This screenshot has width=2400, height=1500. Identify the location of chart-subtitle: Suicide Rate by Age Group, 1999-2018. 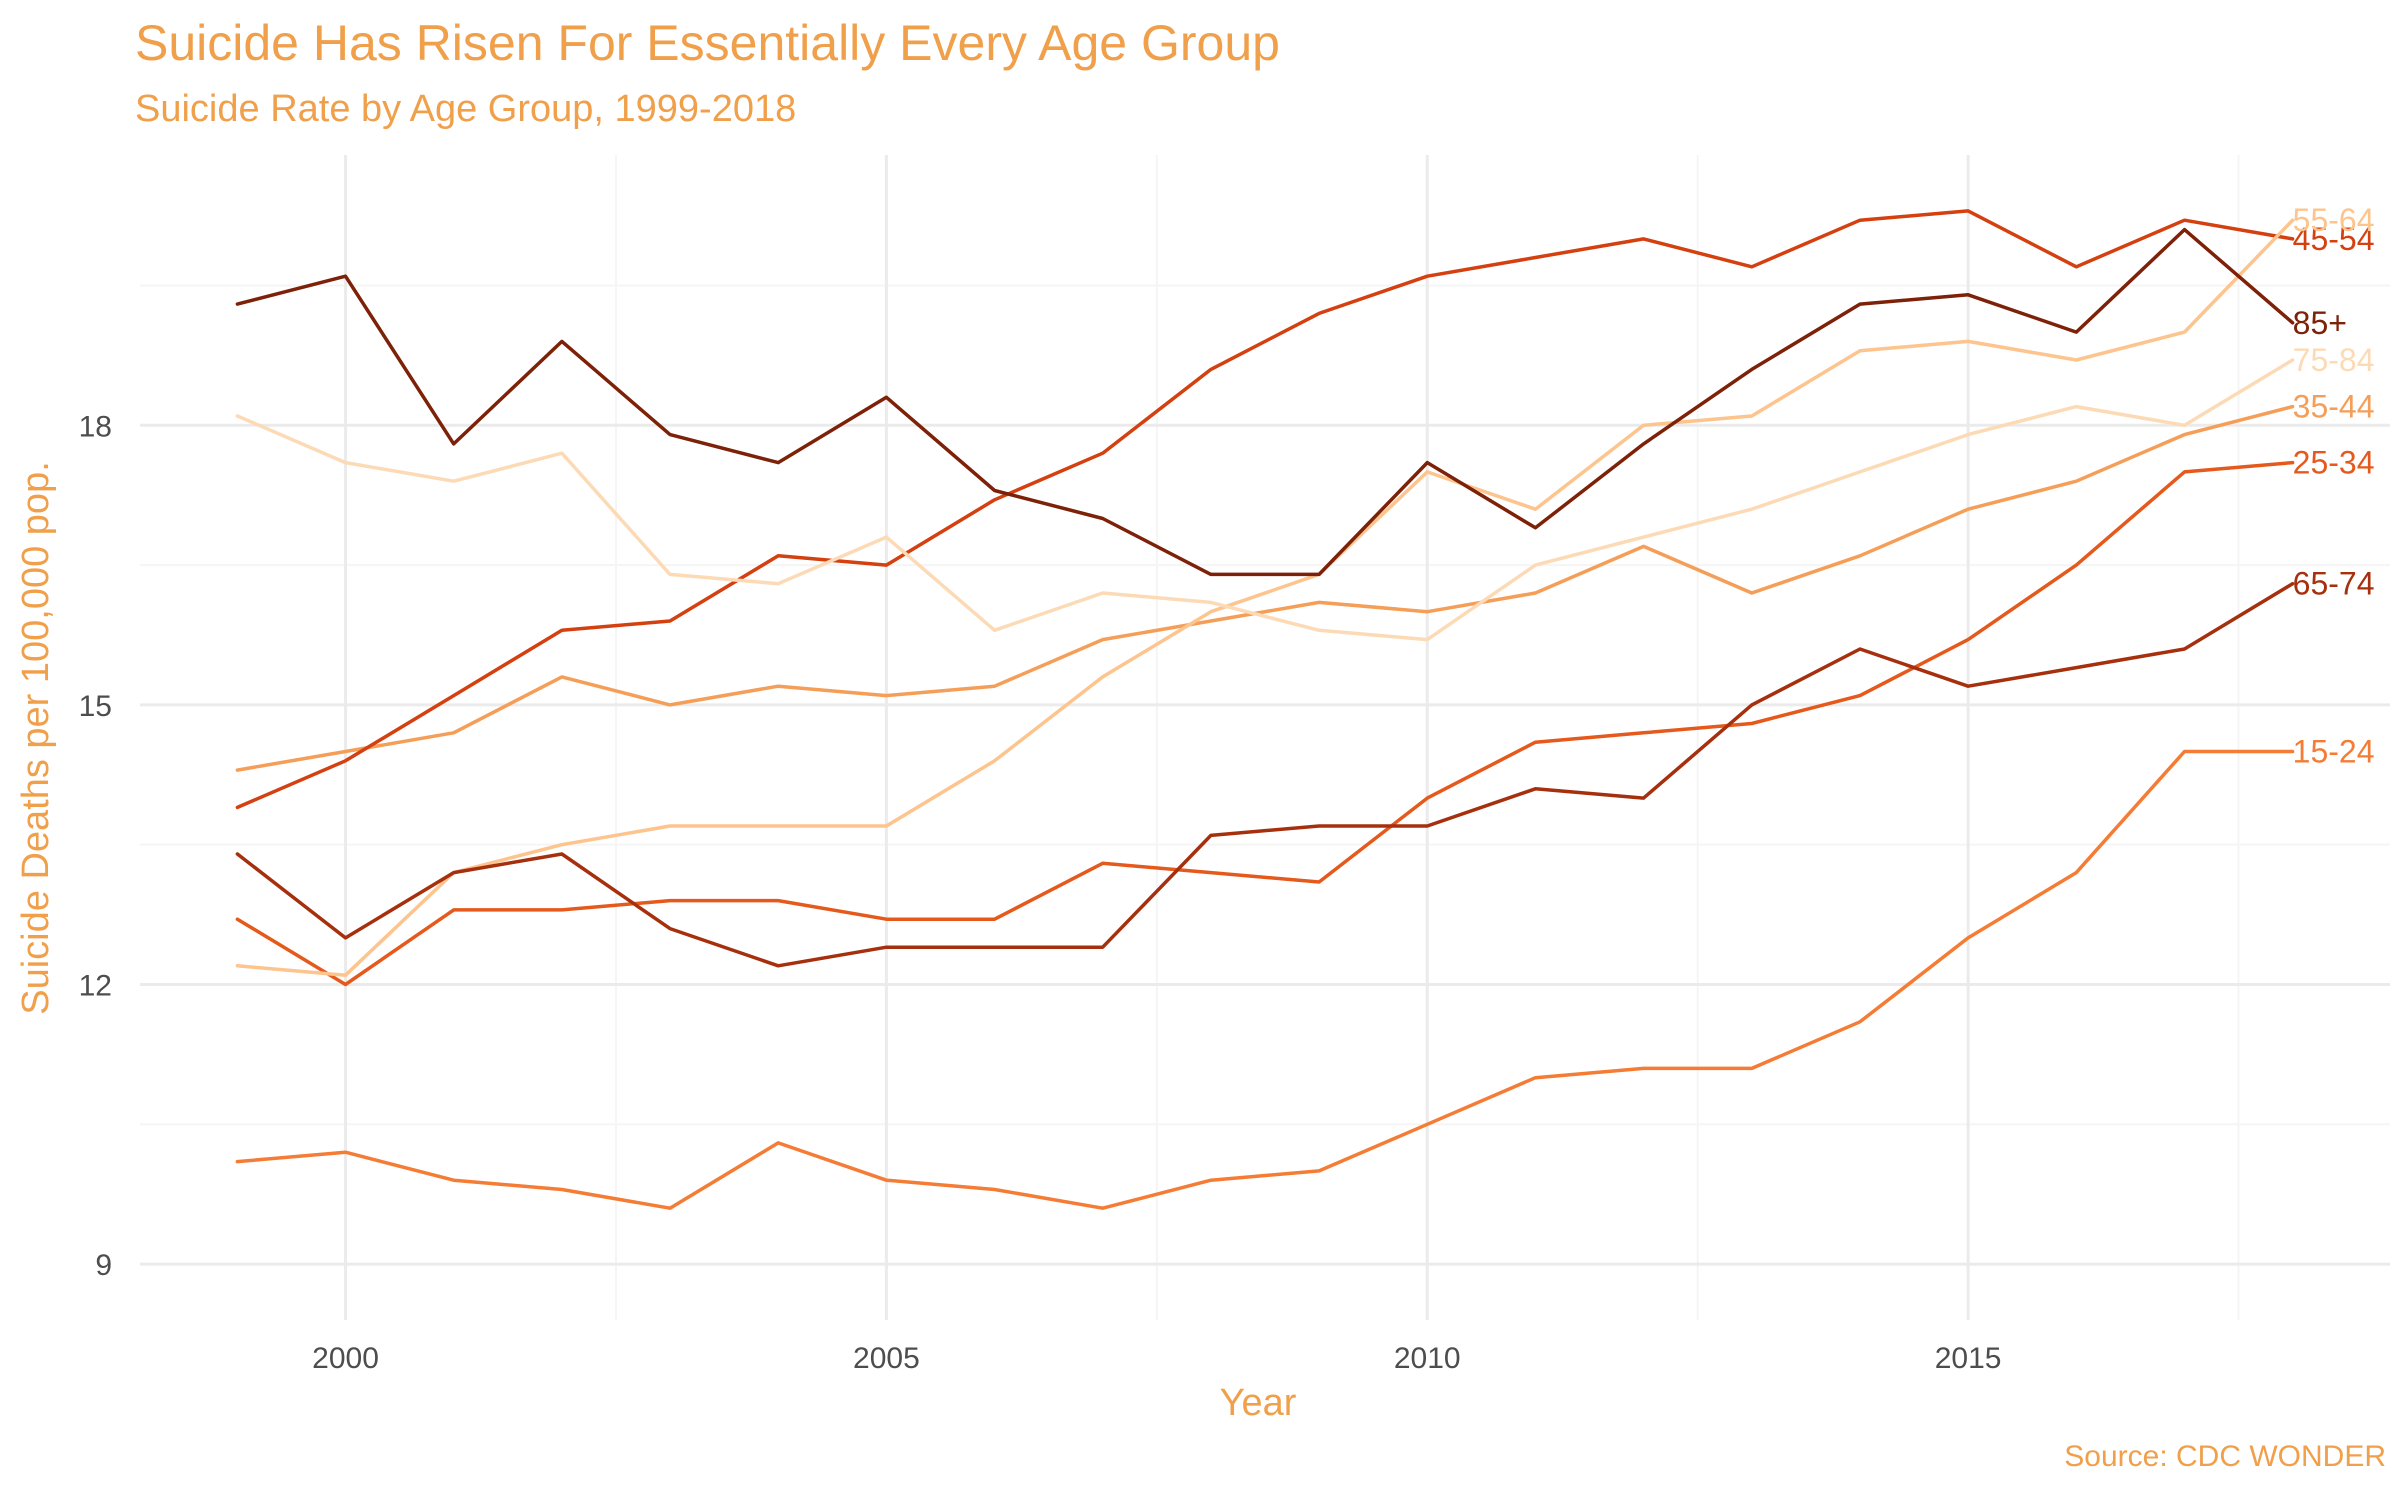
(466, 109).